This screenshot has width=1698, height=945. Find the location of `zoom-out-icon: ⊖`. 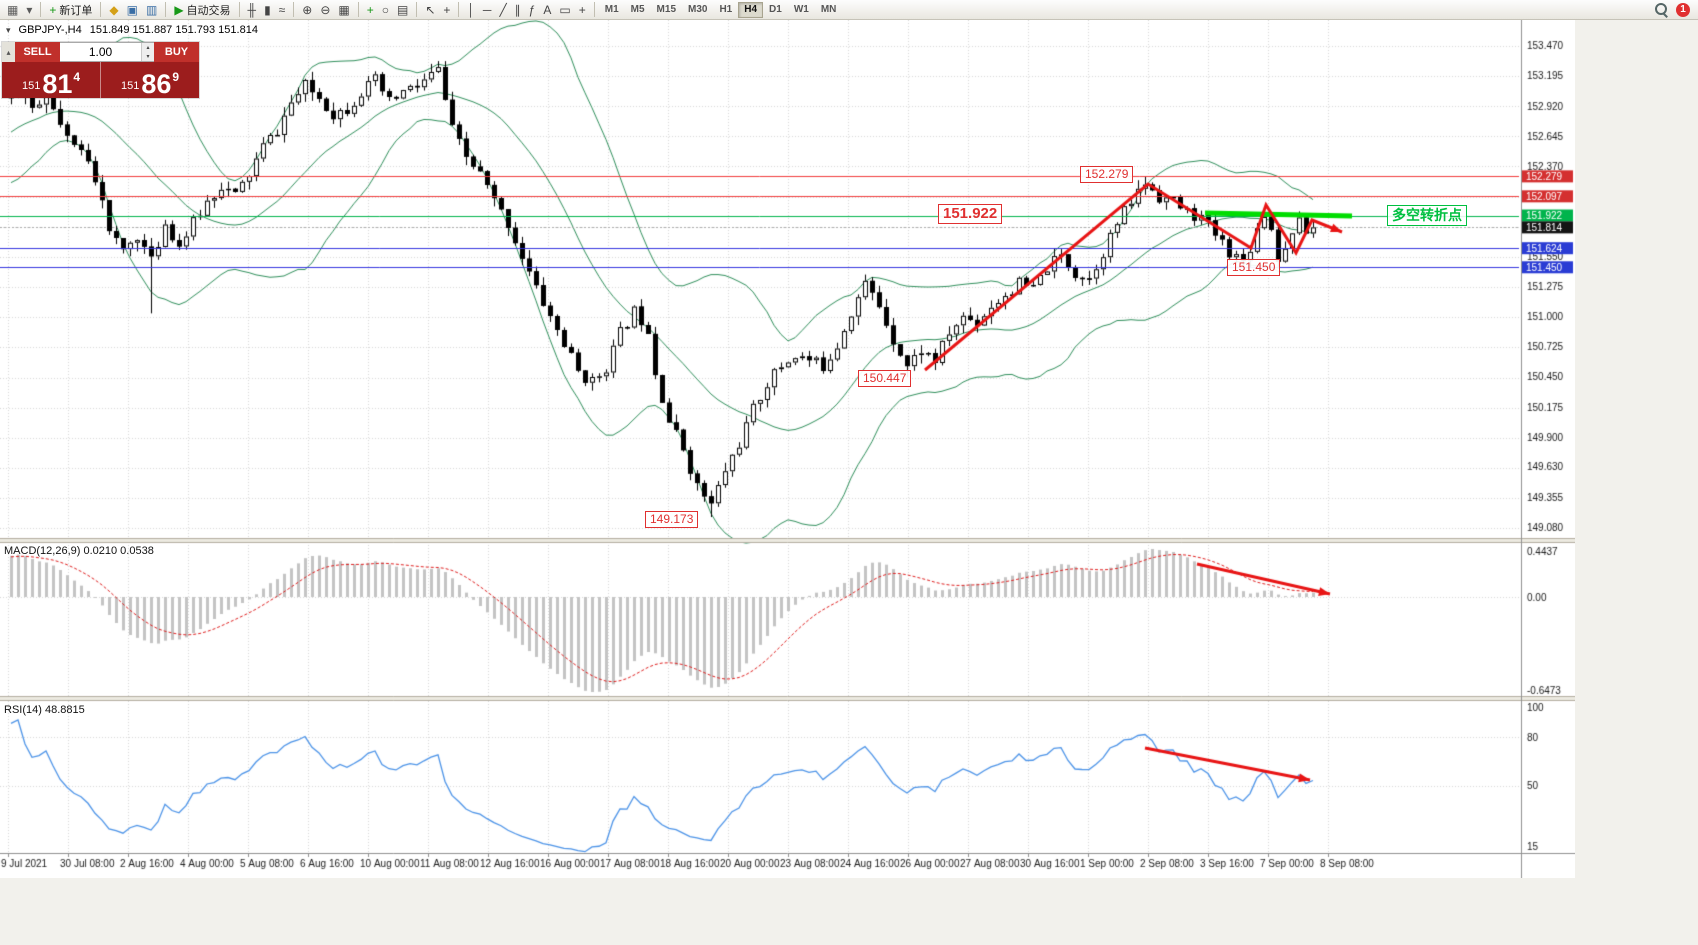

zoom-out-icon: ⊖ is located at coordinates (325, 9).